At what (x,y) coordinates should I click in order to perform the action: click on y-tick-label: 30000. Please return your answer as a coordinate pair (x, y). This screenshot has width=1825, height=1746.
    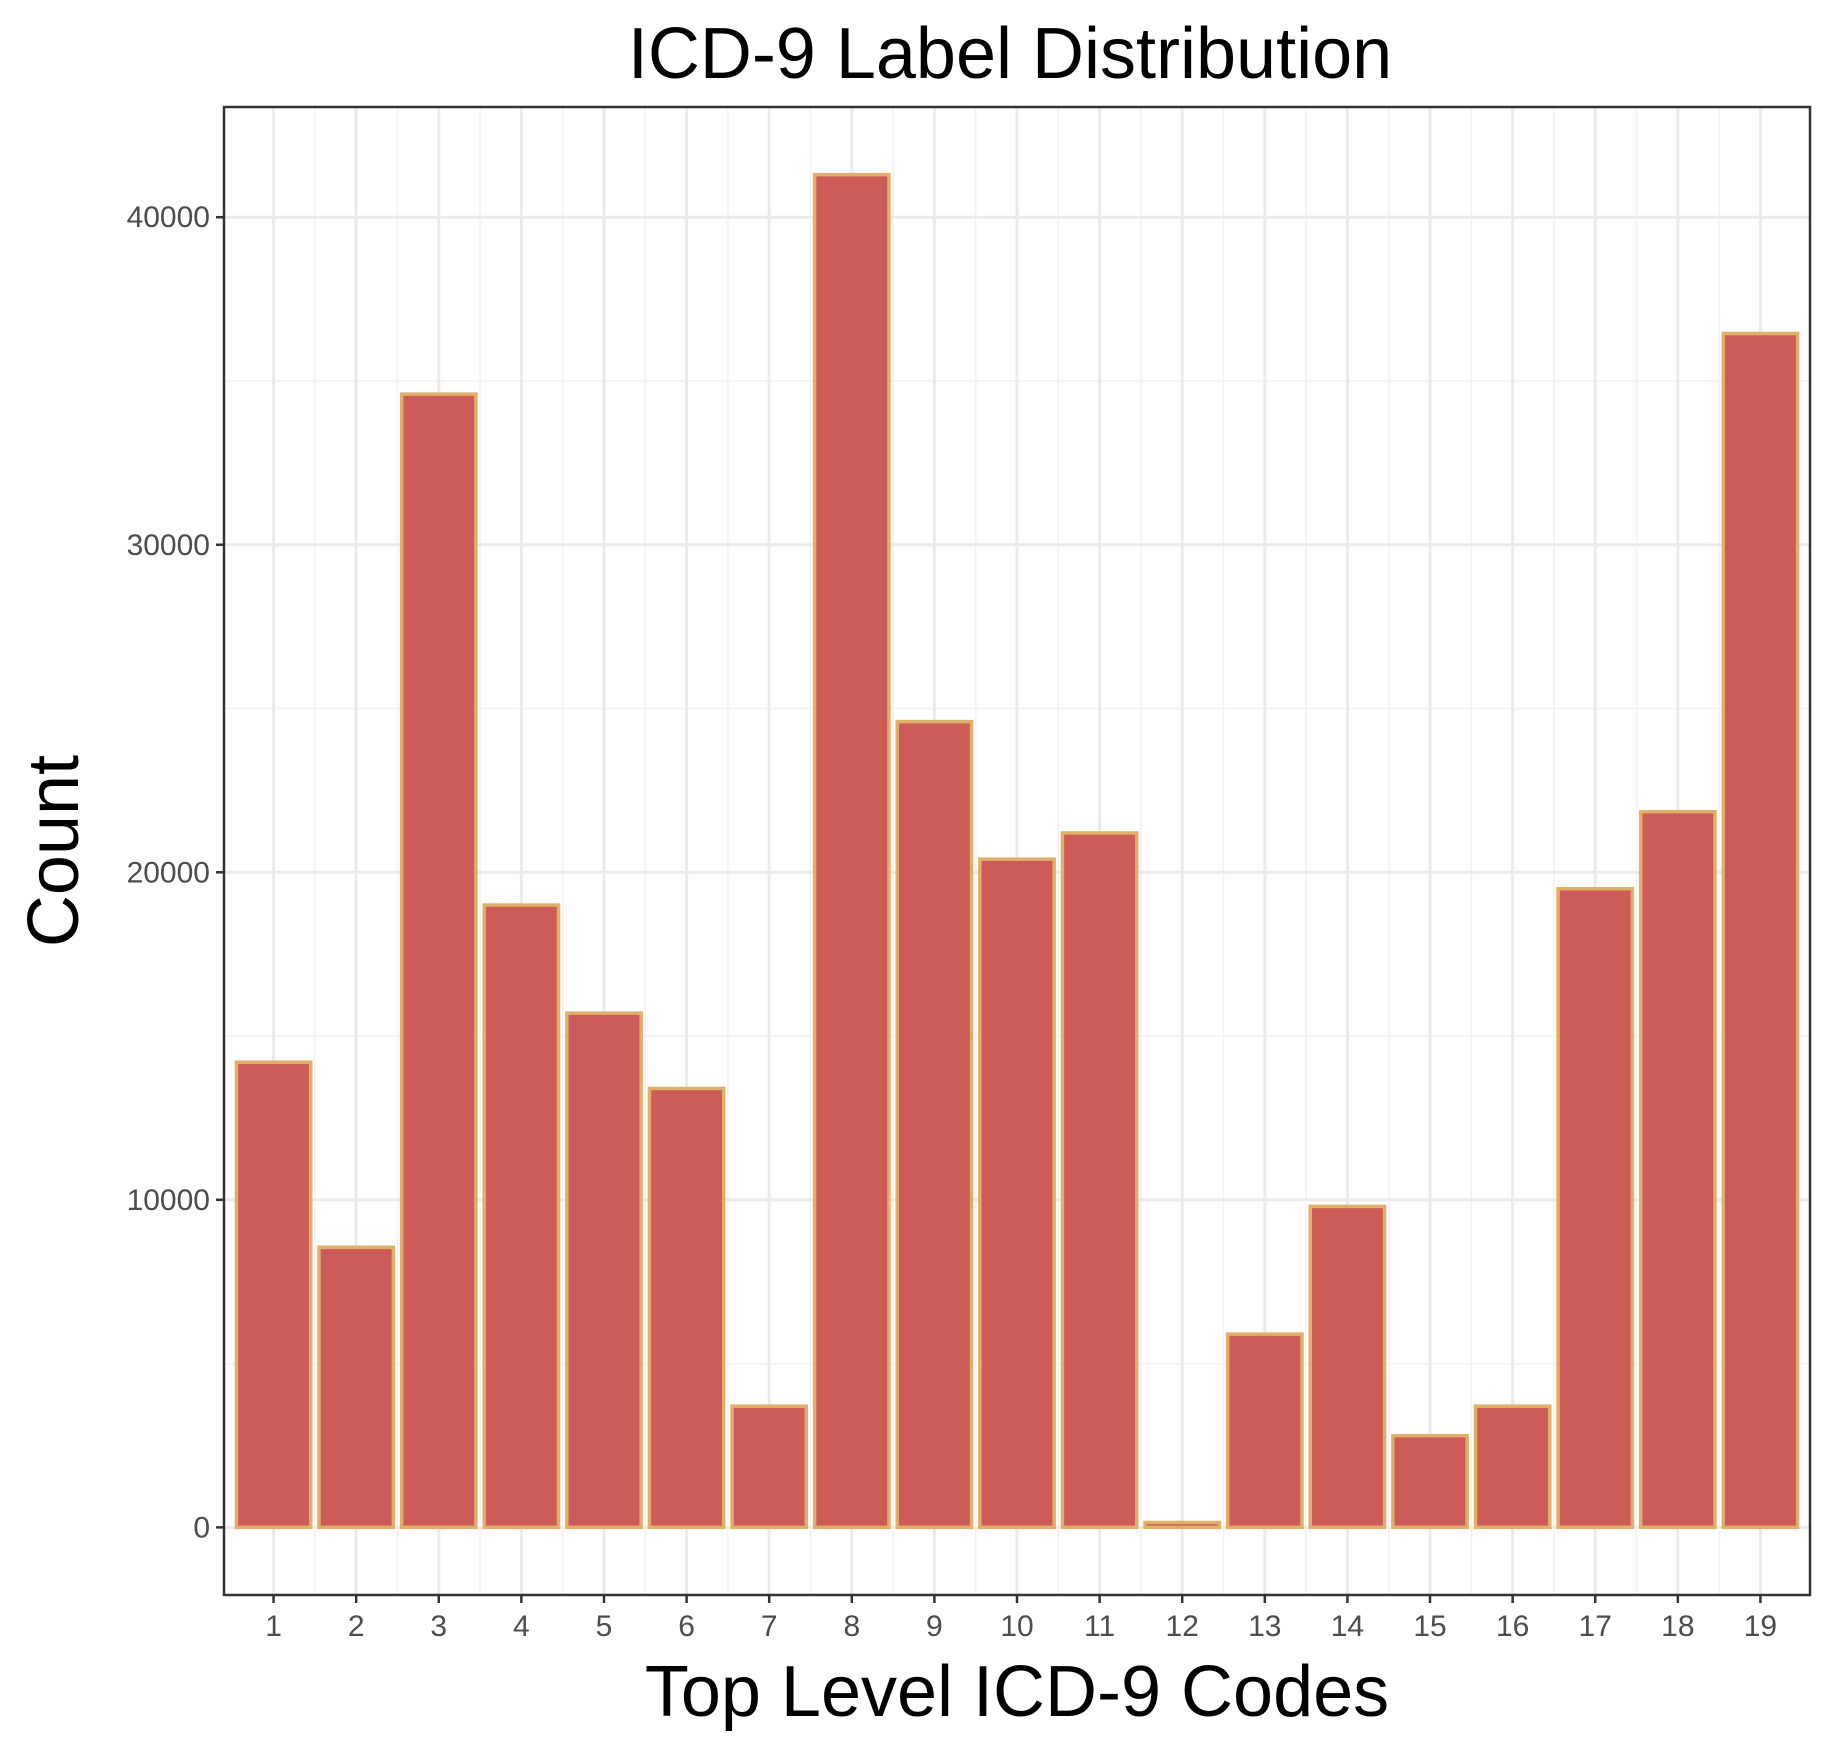
    Looking at the image, I should click on (168, 545).